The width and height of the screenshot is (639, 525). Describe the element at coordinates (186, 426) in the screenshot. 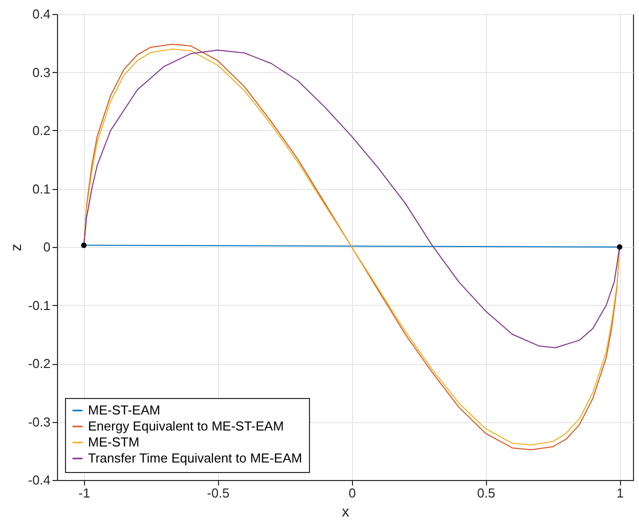

I see `legend-label: Energy Equivalent to ME-ST-EAM` at that location.